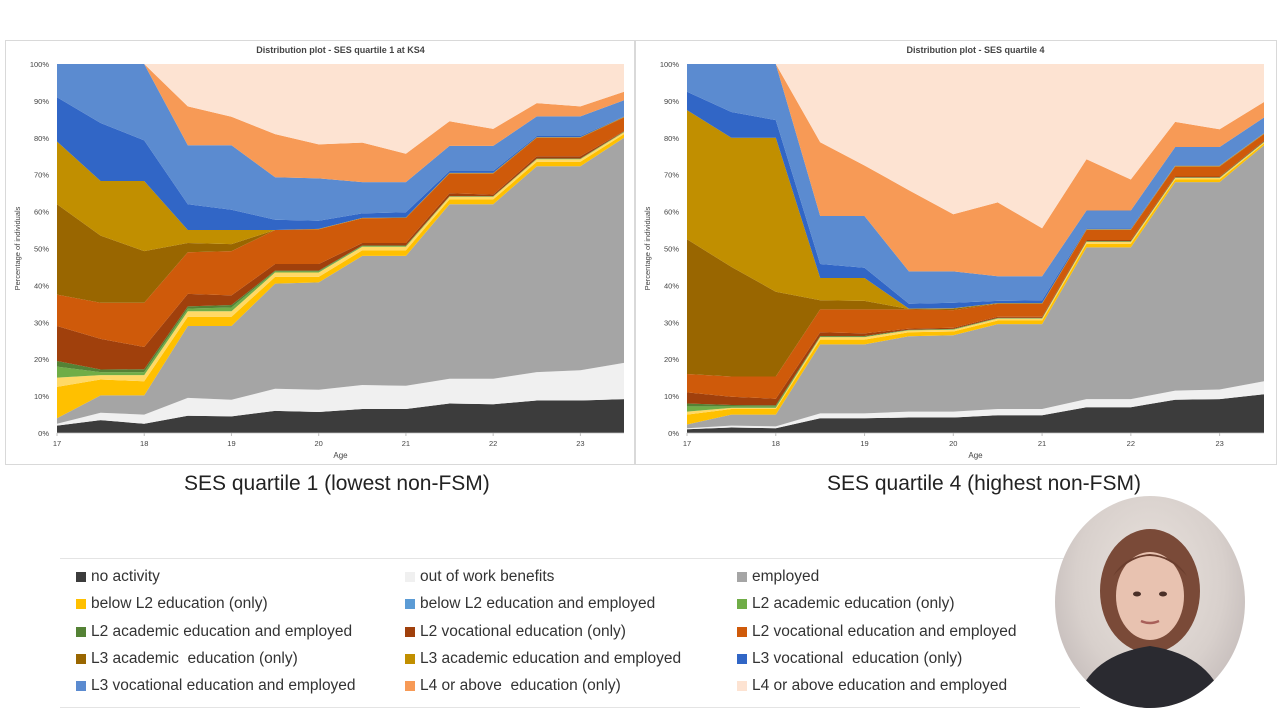  I want to click on area-series-l2-vocational-education-only-, so click(340, 250).